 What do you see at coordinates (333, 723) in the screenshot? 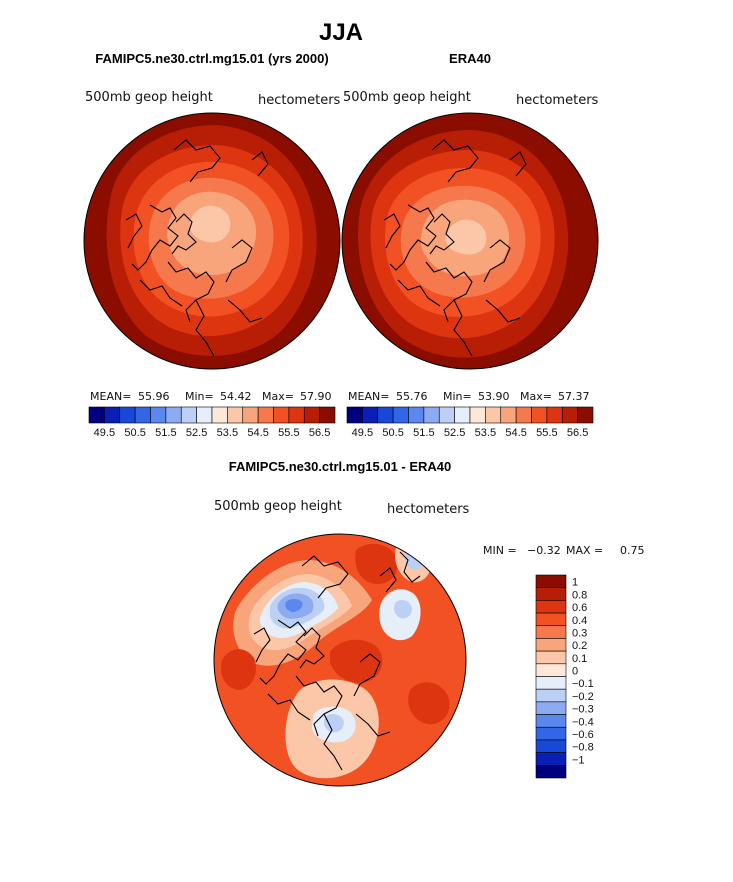
I see `diff-blue-south-inner` at bounding box center [333, 723].